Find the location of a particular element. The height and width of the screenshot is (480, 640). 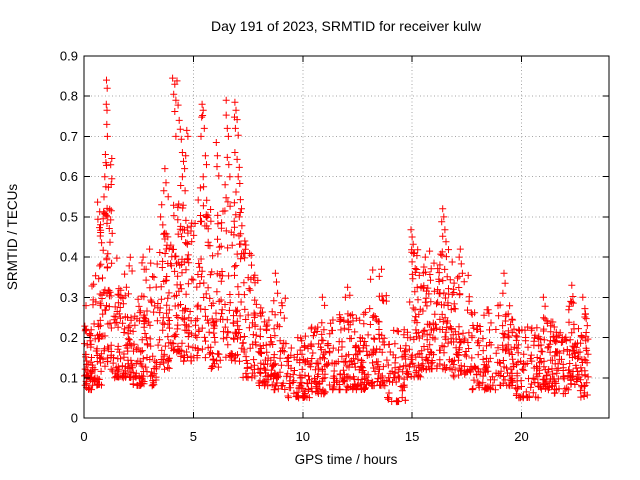

y-tick-label: 0.5 is located at coordinates (69, 216).